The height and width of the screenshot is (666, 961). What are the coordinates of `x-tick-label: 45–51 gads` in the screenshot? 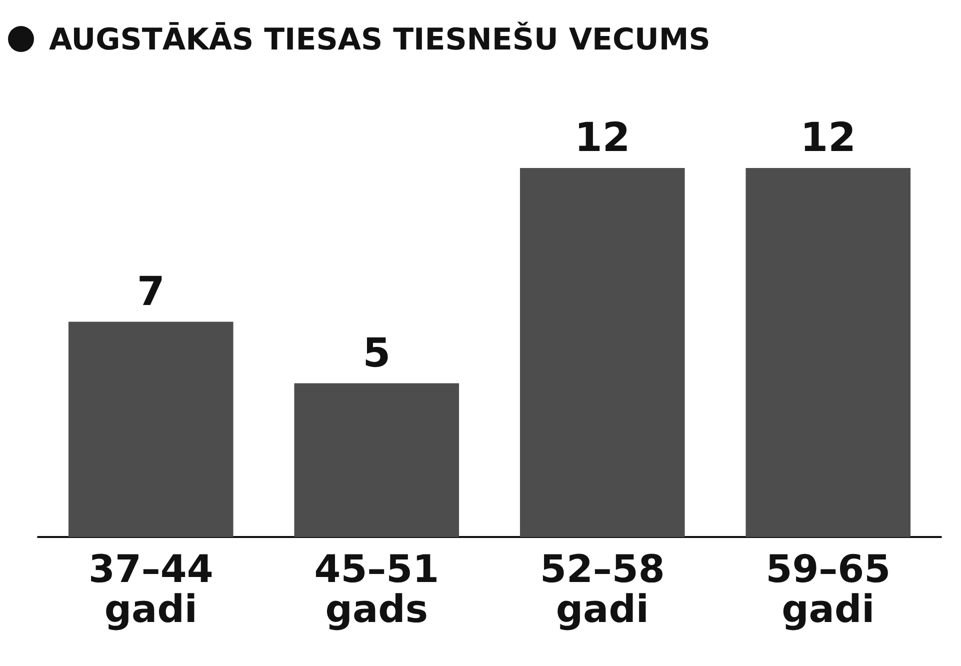 It's located at (377, 589).